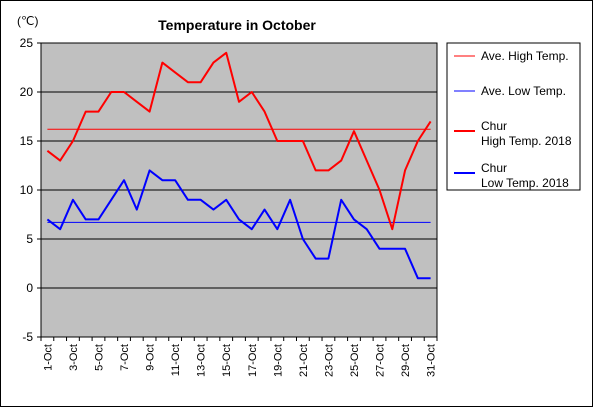 The width and height of the screenshot is (593, 411). Describe the element at coordinates (151, 357) in the screenshot. I see `x-tick-label: 9-Oct` at that location.